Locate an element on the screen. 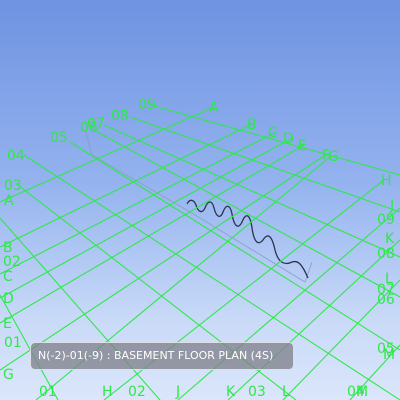 The height and width of the screenshot is (400, 400). grid-label-06-right: 06 is located at coordinates (386, 300).